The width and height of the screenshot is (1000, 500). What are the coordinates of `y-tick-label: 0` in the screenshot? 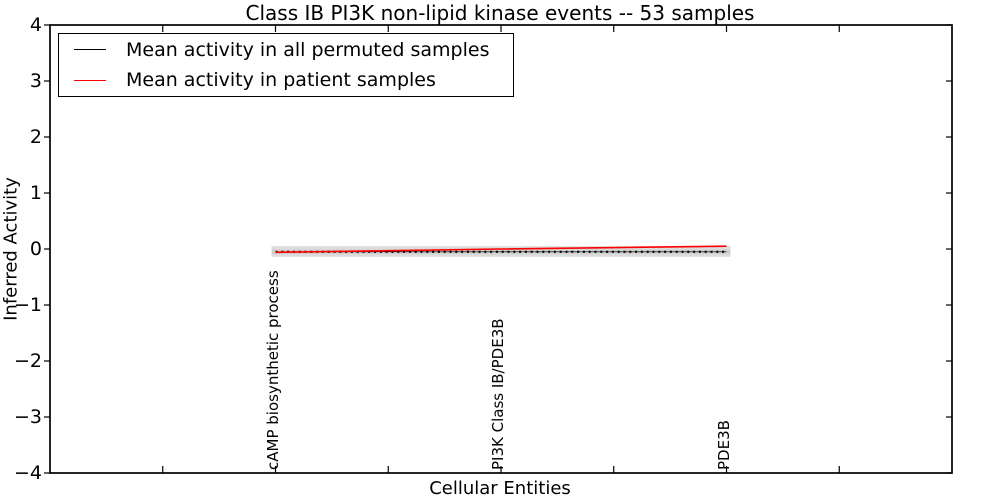 It's located at (35, 249).